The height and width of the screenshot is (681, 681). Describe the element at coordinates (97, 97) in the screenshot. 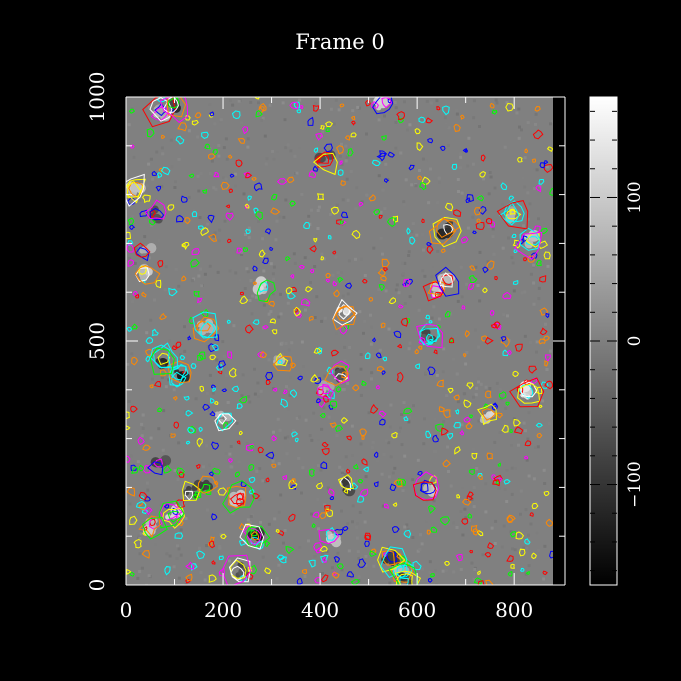

I see `y-tick-label: 1000` at that location.